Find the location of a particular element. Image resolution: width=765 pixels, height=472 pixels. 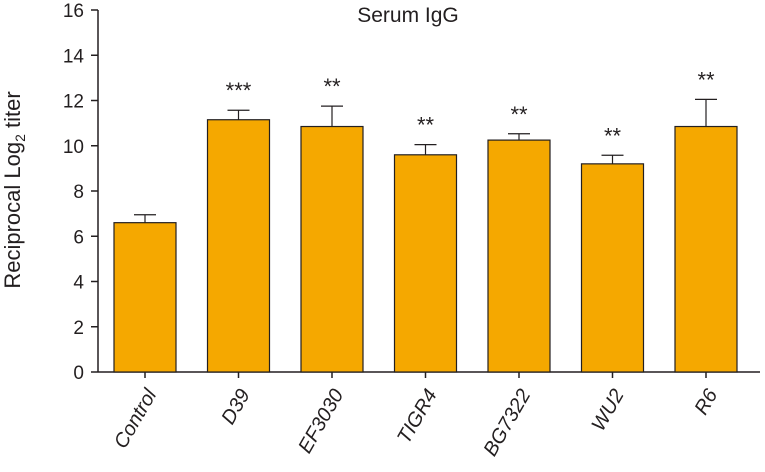

y-tick-label: 2 is located at coordinates (78, 328).